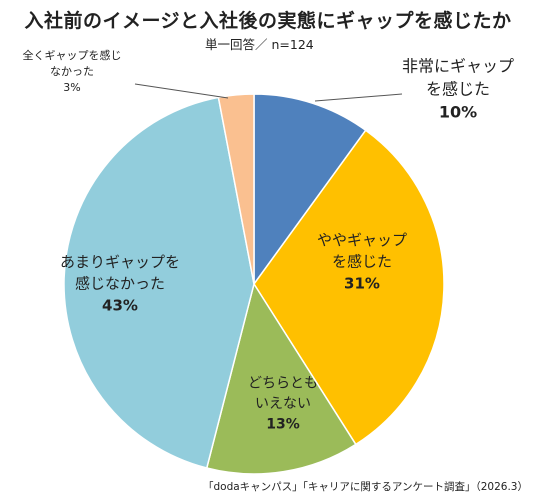  I want to click on slice-value-label-2: 31%, so click(362, 283).